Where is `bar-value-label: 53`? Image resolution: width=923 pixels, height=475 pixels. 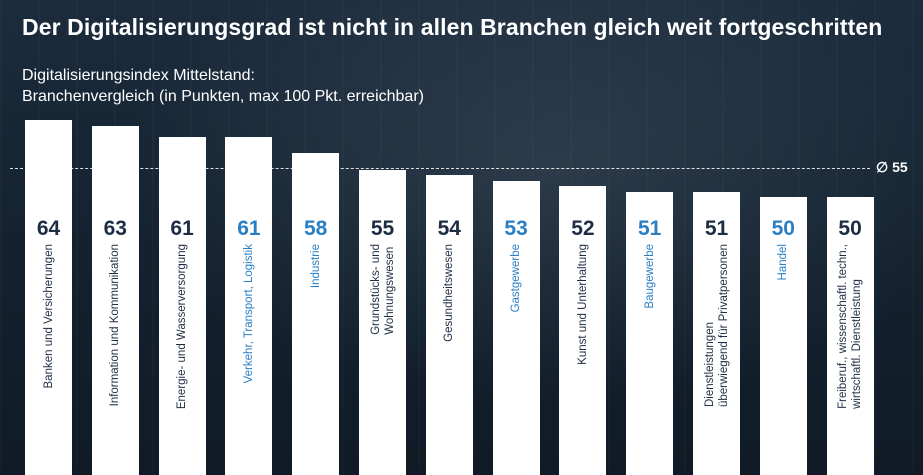
bar-value-label: 53 is located at coordinates (516, 229).